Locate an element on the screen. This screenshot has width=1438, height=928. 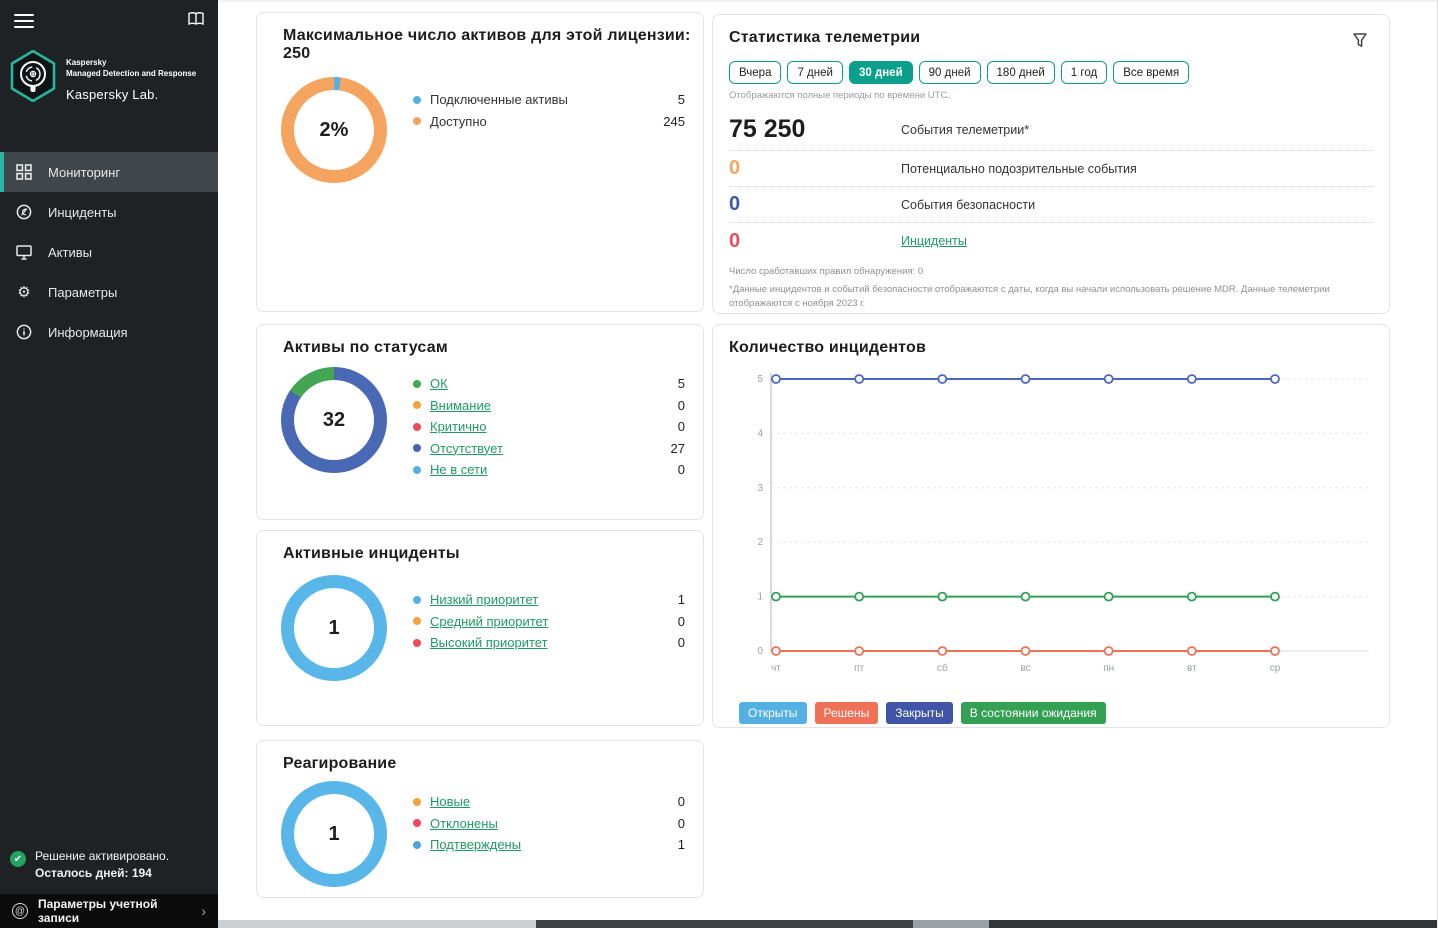
svg-text: вс is located at coordinates (1025, 668).